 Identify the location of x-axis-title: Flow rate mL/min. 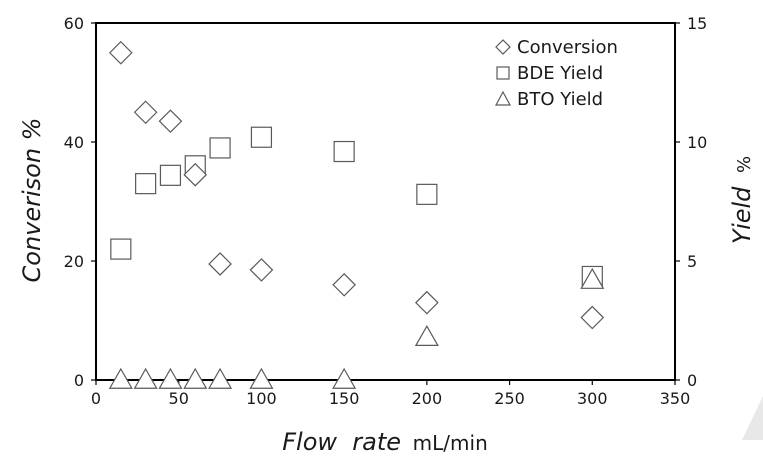
(385, 442).